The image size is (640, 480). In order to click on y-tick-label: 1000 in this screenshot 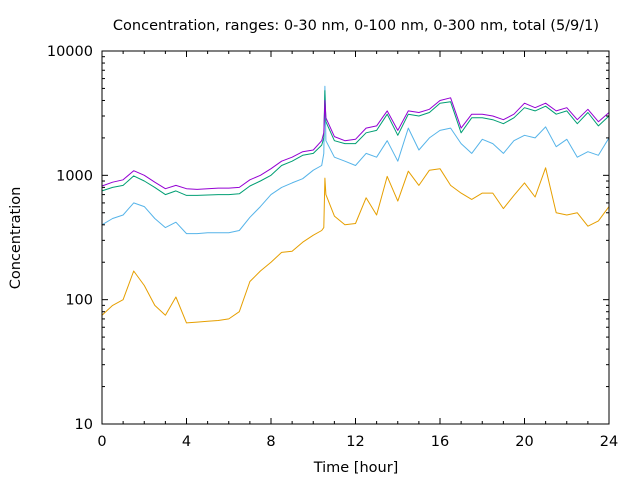, I will do `click(74, 176)`.